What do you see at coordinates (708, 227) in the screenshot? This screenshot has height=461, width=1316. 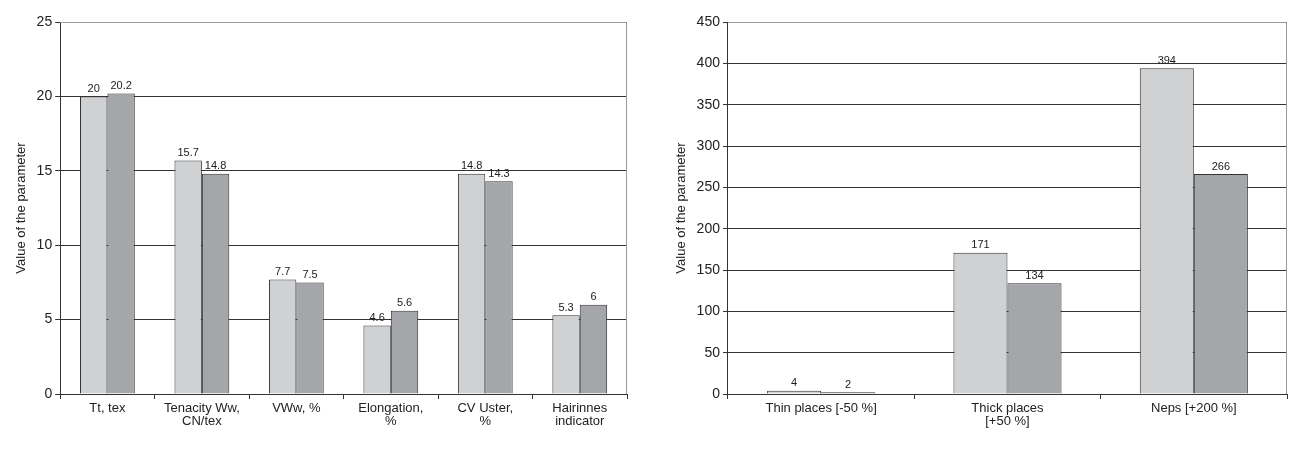 I see `y-tick-label: 200` at bounding box center [708, 227].